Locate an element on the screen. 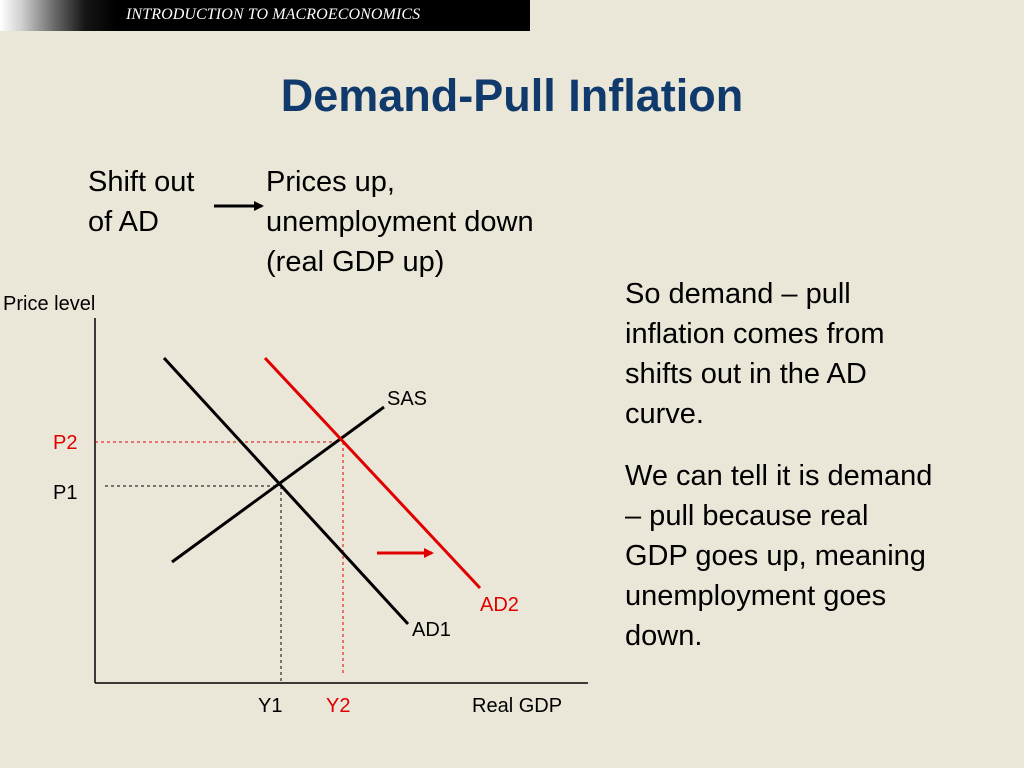 Image resolution: width=1024 pixels, height=768 pixels. ad1-curve is located at coordinates (286, 491).